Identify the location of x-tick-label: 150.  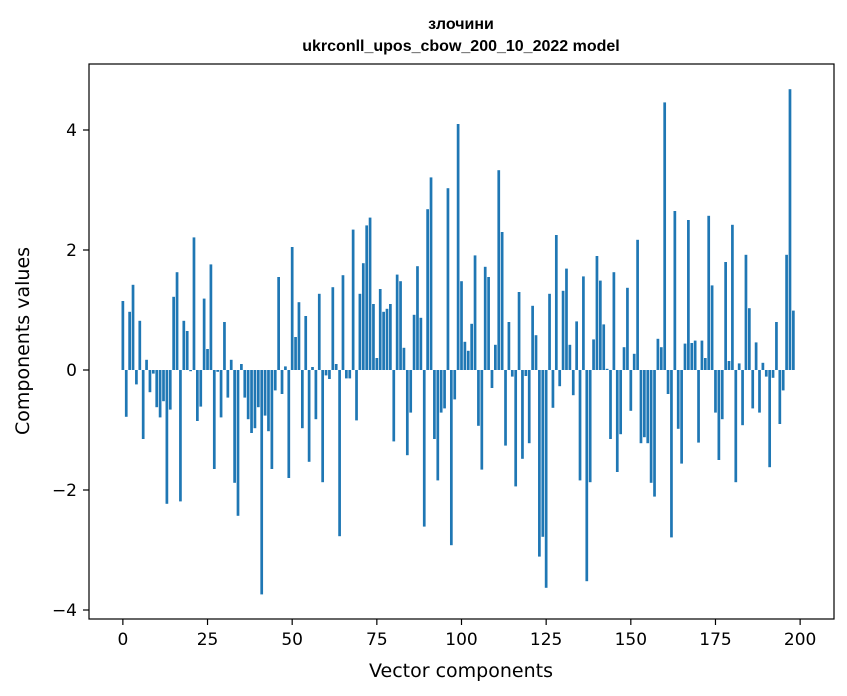
(631, 640).